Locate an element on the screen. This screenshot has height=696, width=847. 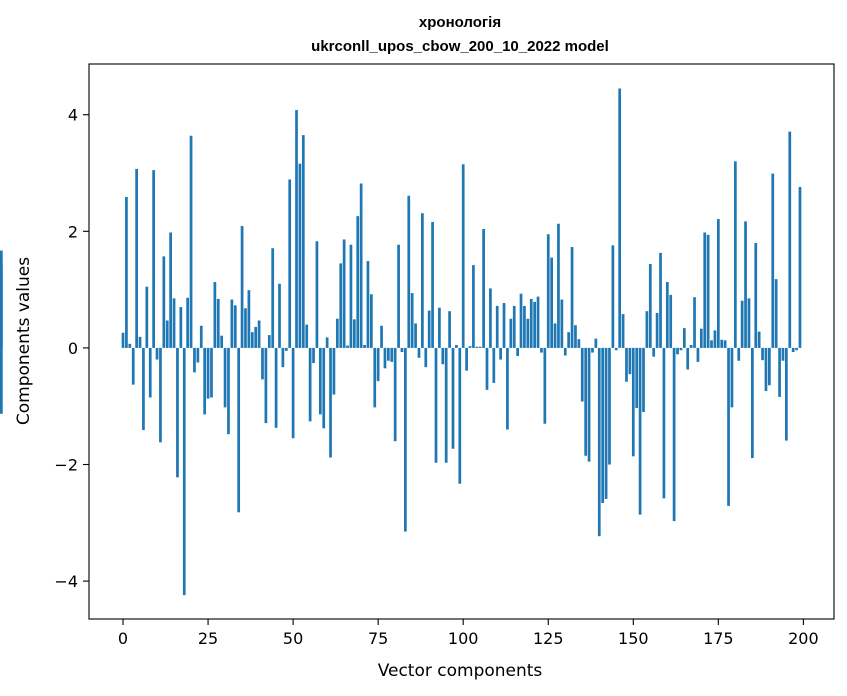
x-tick-label: 50 is located at coordinates (293, 638).